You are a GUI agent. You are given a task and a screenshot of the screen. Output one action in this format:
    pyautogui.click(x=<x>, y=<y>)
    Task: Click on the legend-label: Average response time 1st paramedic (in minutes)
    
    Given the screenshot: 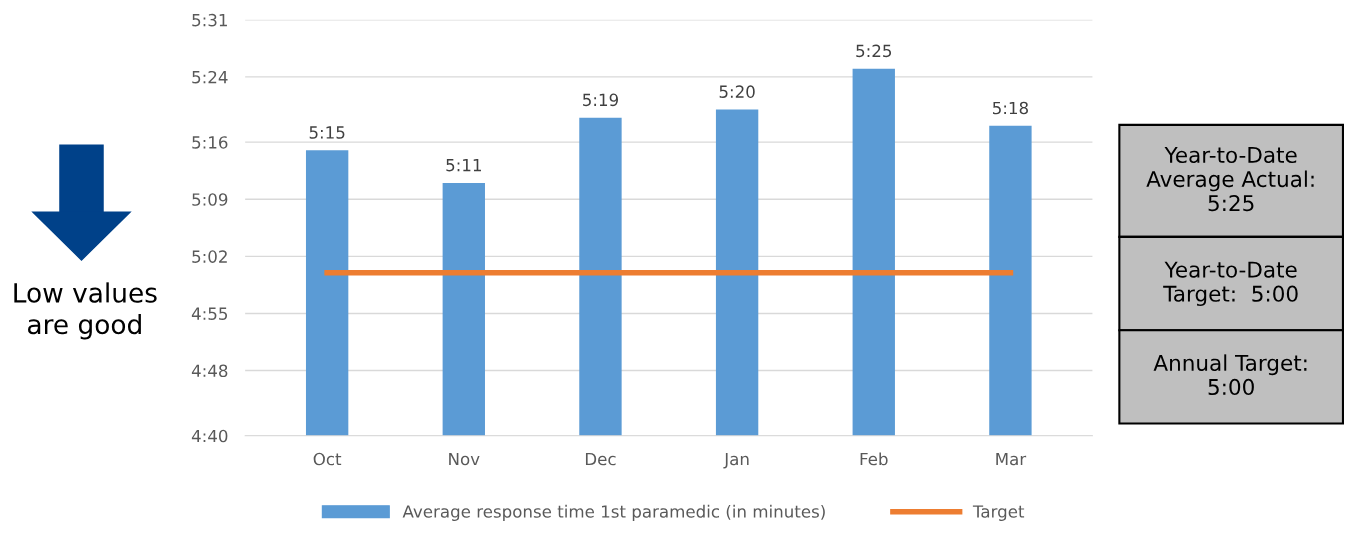 What is the action you would take?
    pyautogui.click(x=613, y=512)
    